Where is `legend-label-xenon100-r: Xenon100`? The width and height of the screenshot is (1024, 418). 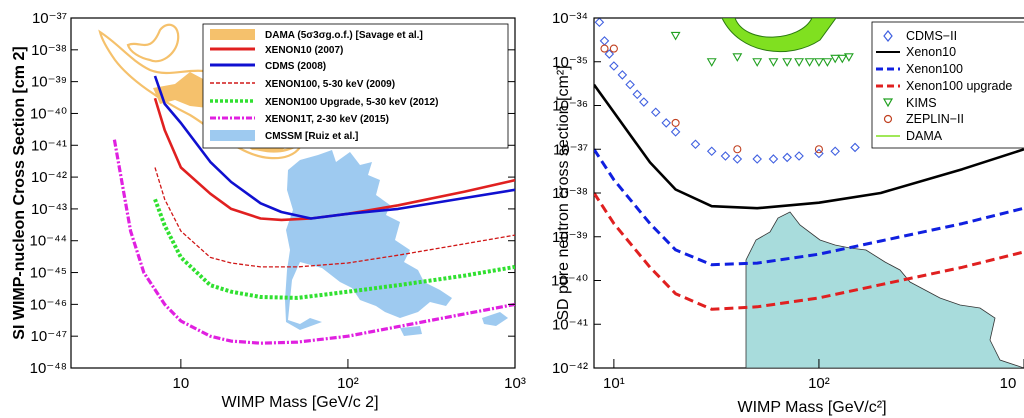
legend-label-xenon100-r: Xenon100 is located at coordinates (934, 69).